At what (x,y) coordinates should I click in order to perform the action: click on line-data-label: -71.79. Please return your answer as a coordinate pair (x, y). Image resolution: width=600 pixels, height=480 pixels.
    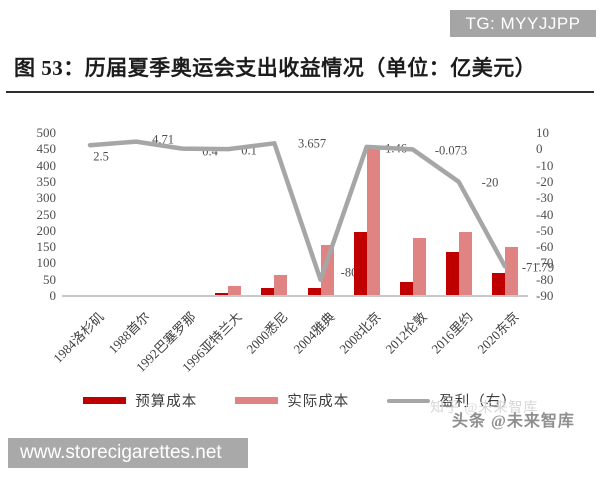
    Looking at the image, I should click on (538, 267).